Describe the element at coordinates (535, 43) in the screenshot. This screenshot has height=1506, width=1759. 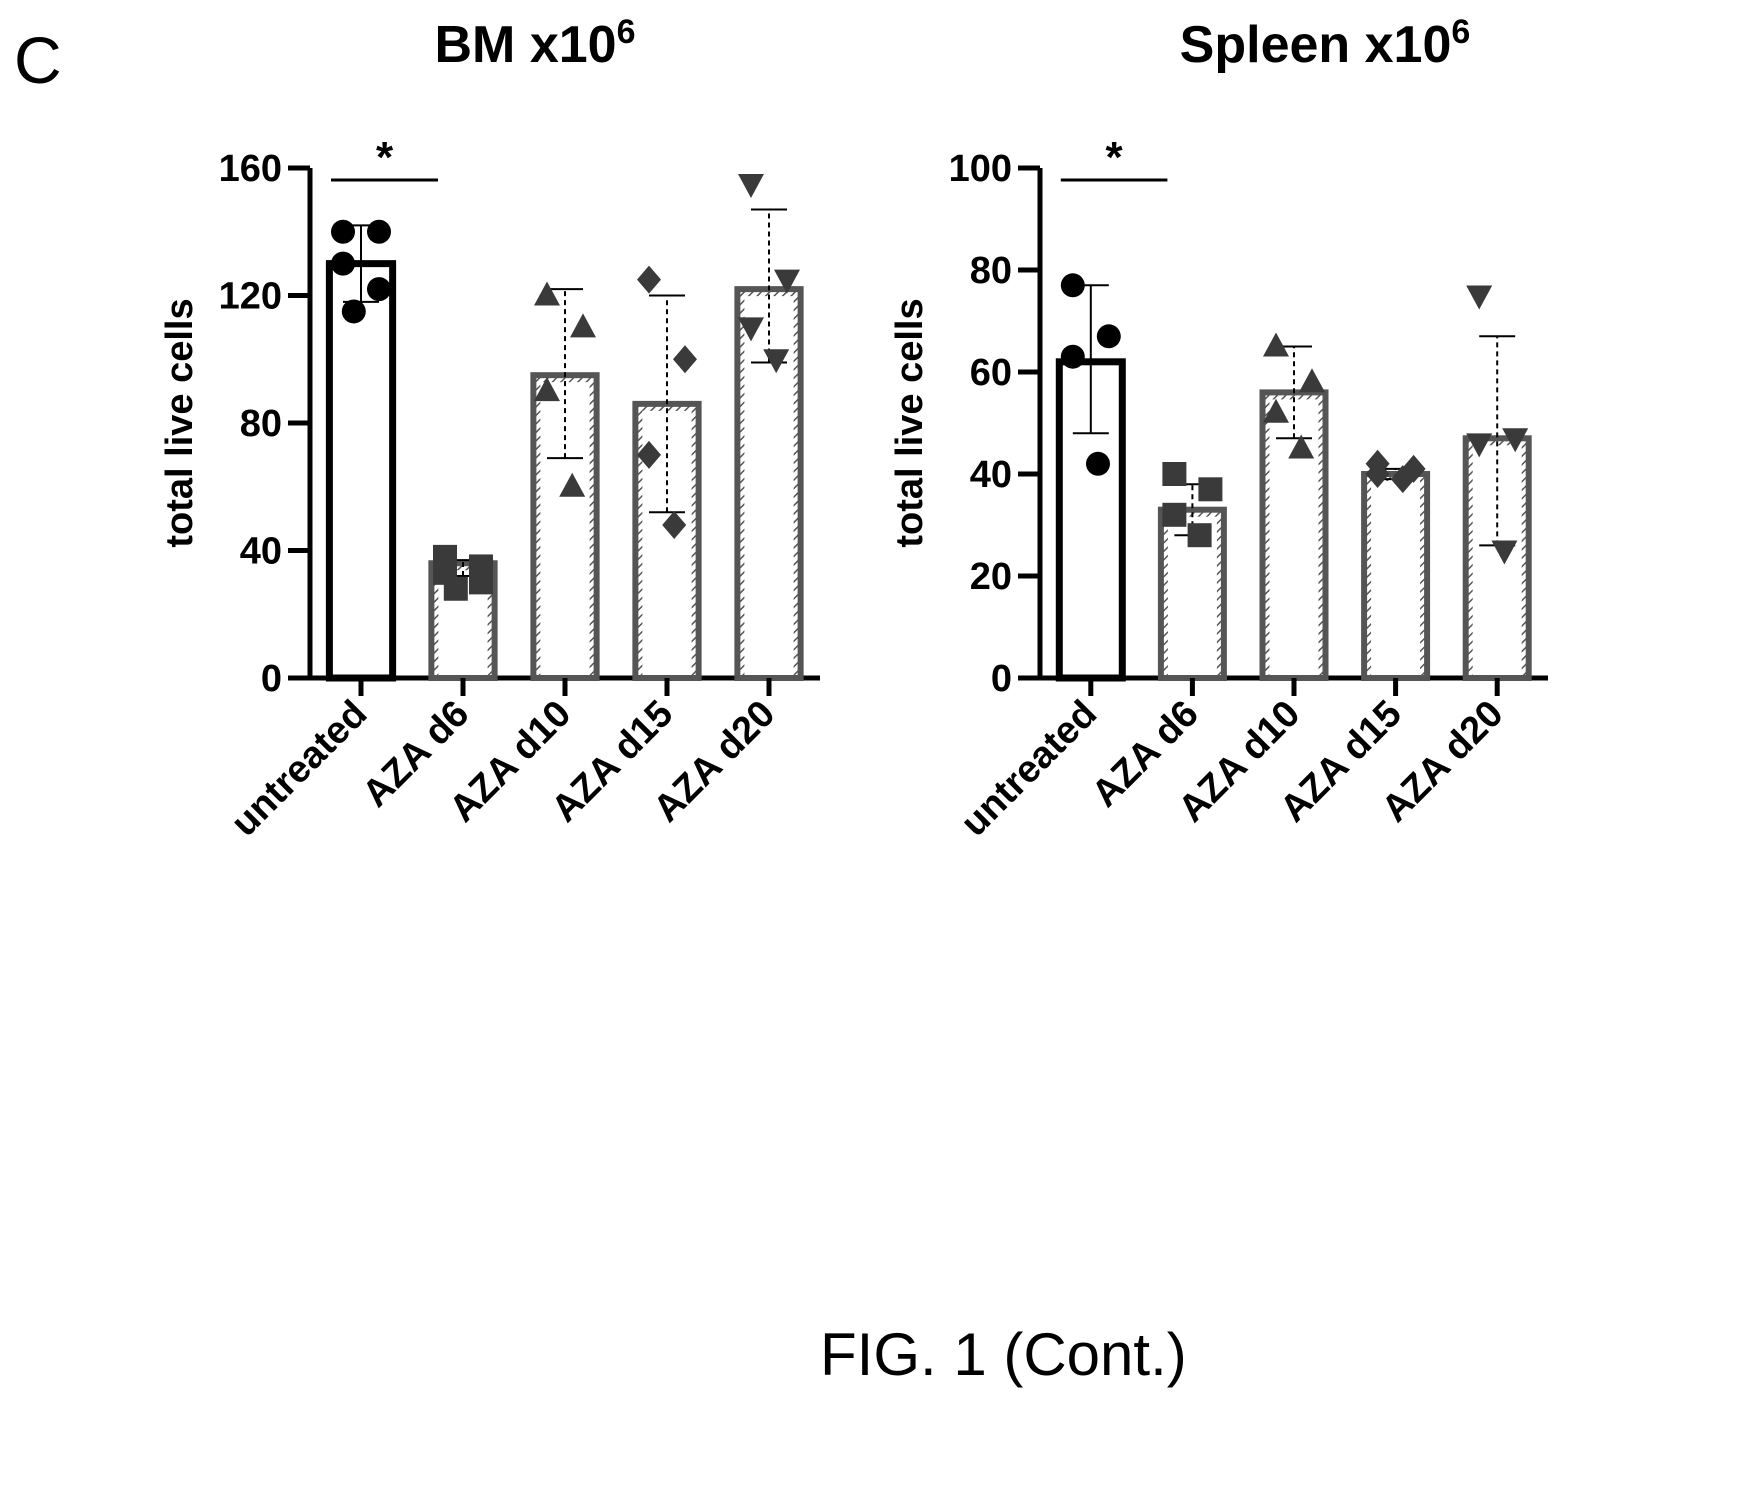
I see `chart-title: BM x106` at that location.